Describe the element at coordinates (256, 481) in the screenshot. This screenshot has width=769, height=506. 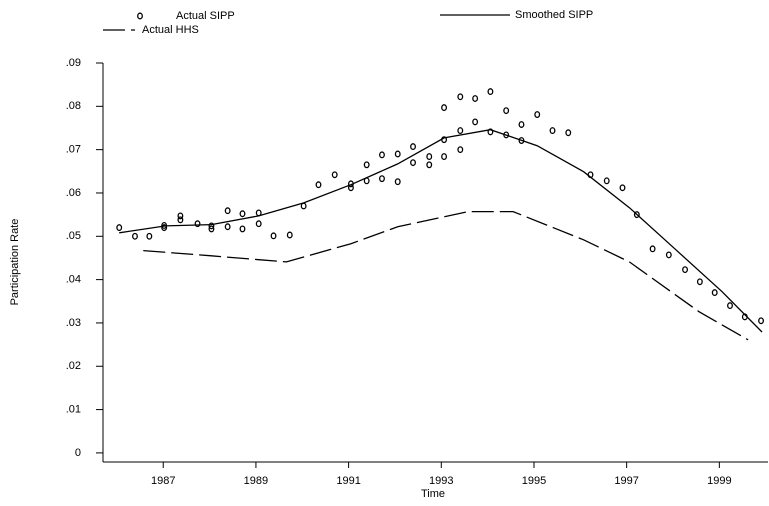
I see `x-tick-label: 1989` at that location.